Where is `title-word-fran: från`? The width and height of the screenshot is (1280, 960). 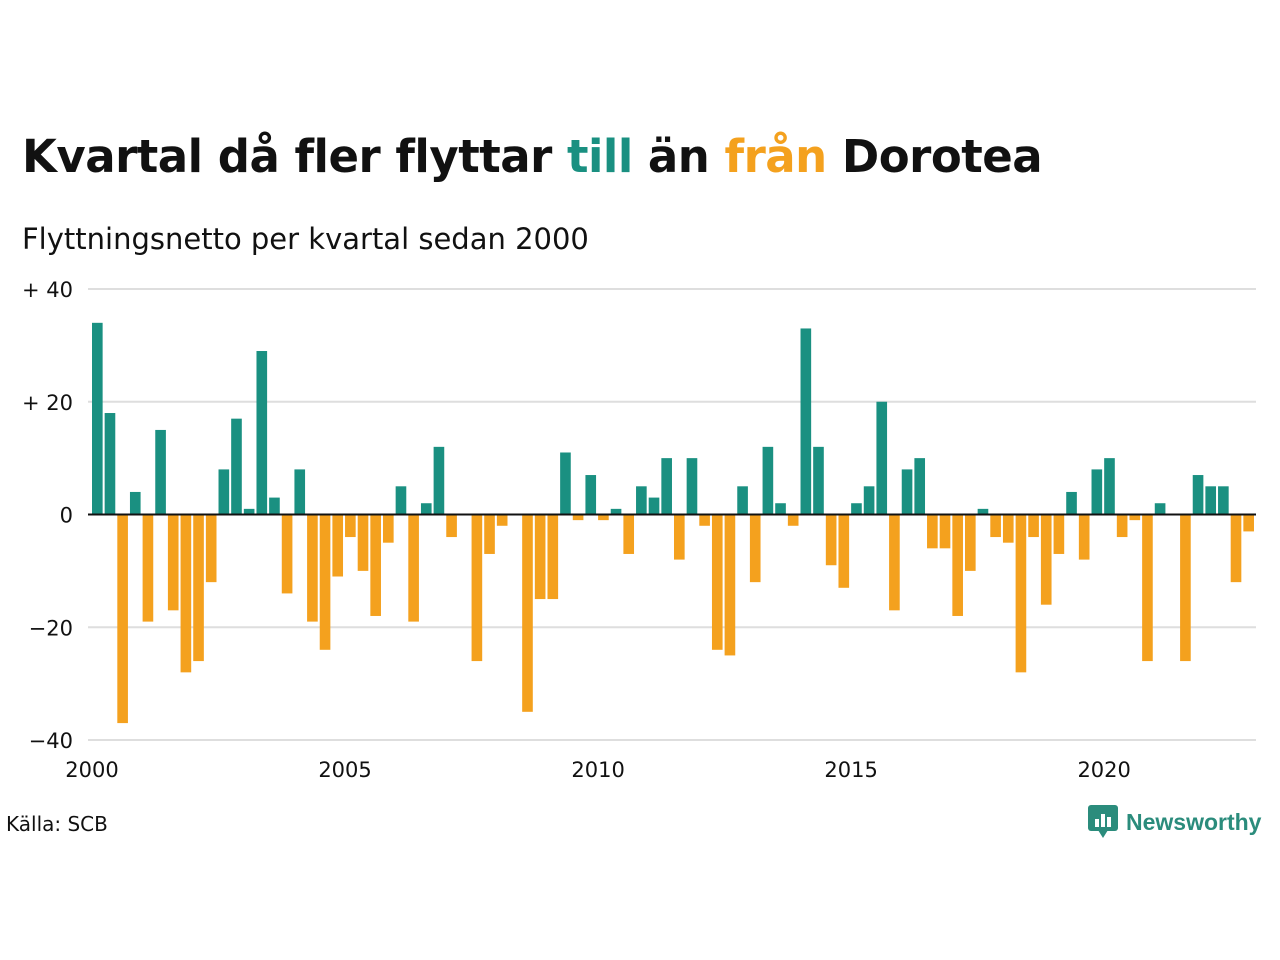 title-word-fran: från is located at coordinates (776, 156).